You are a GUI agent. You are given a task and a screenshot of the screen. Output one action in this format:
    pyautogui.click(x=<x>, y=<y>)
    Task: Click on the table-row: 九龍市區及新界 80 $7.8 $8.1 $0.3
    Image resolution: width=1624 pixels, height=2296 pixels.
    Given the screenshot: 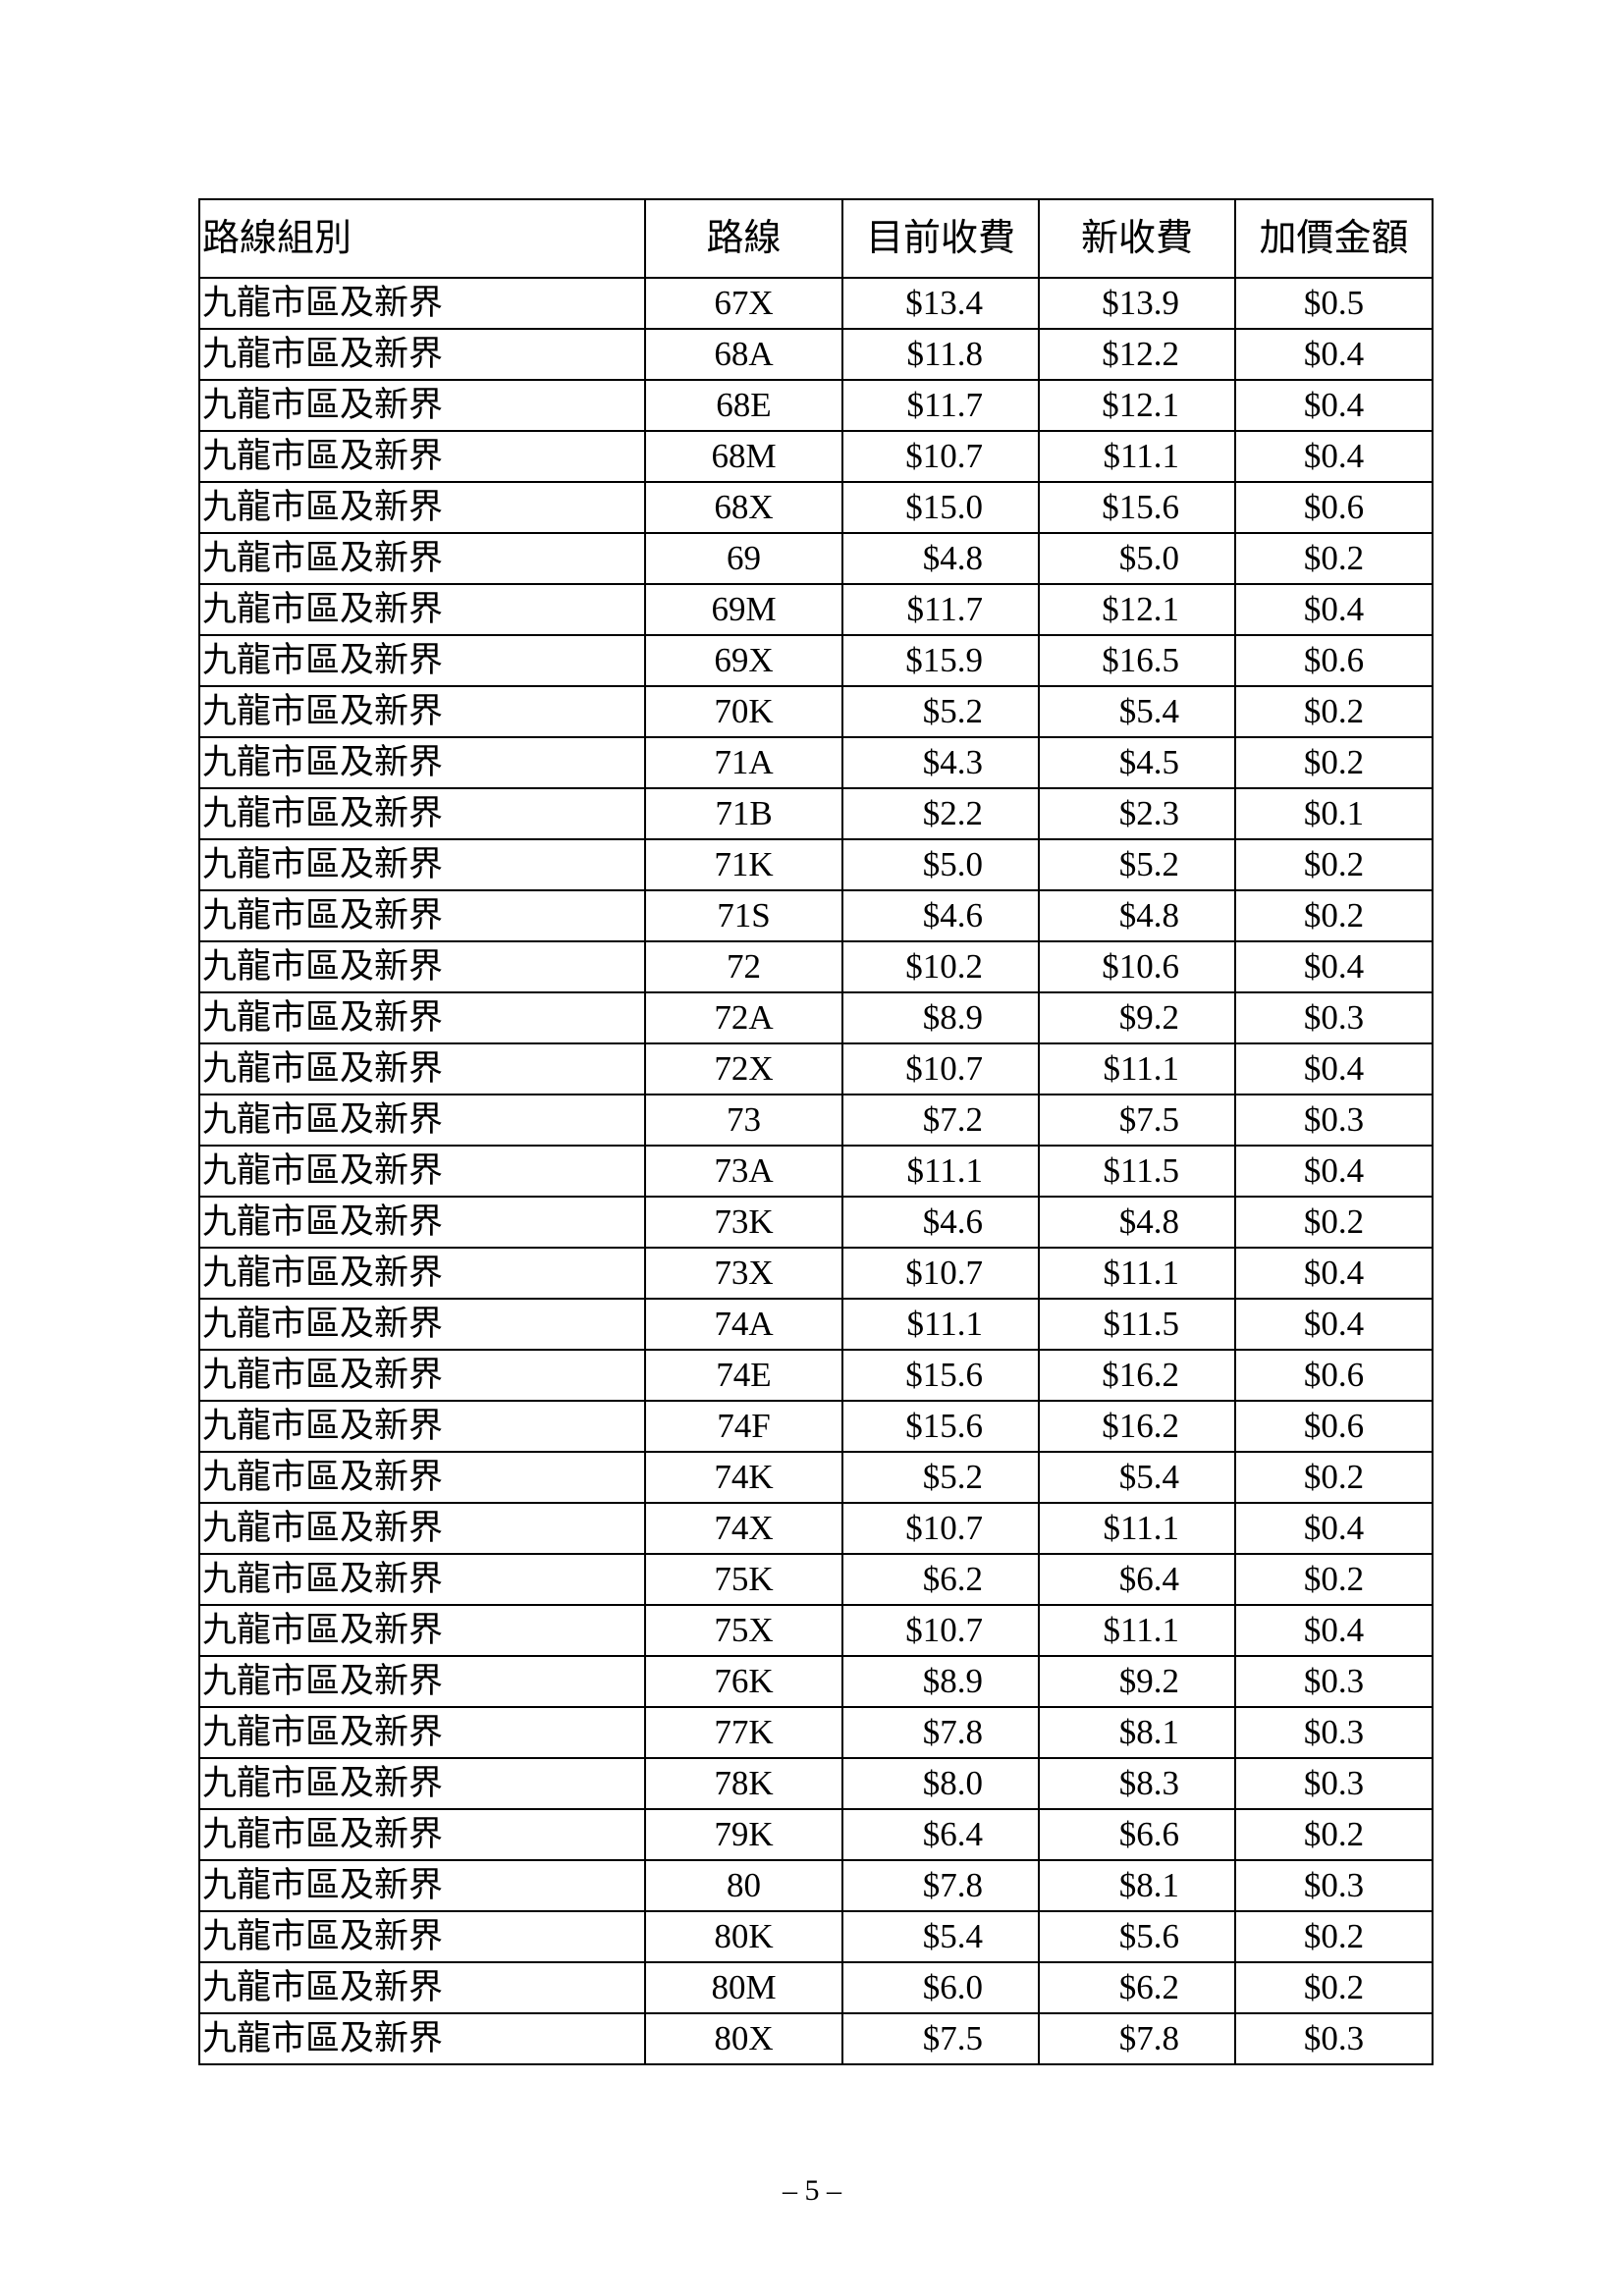 What is the action you would take?
    pyautogui.click(x=816, y=1885)
    